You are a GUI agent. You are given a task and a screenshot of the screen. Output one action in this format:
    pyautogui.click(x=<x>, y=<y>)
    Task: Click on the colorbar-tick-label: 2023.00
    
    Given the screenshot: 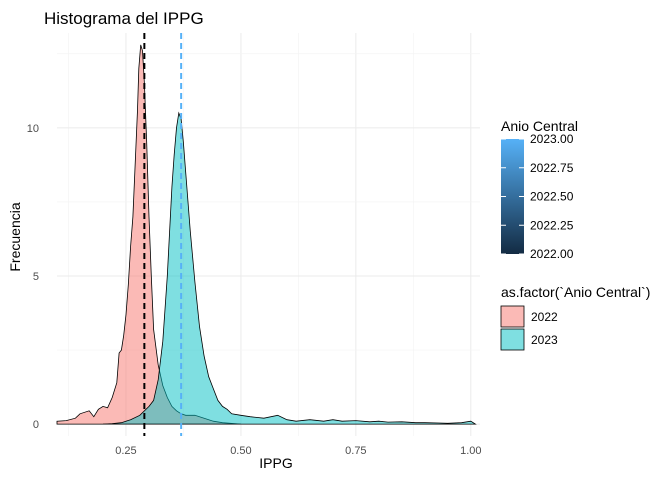 What is the action you would take?
    pyautogui.click(x=552, y=139)
    